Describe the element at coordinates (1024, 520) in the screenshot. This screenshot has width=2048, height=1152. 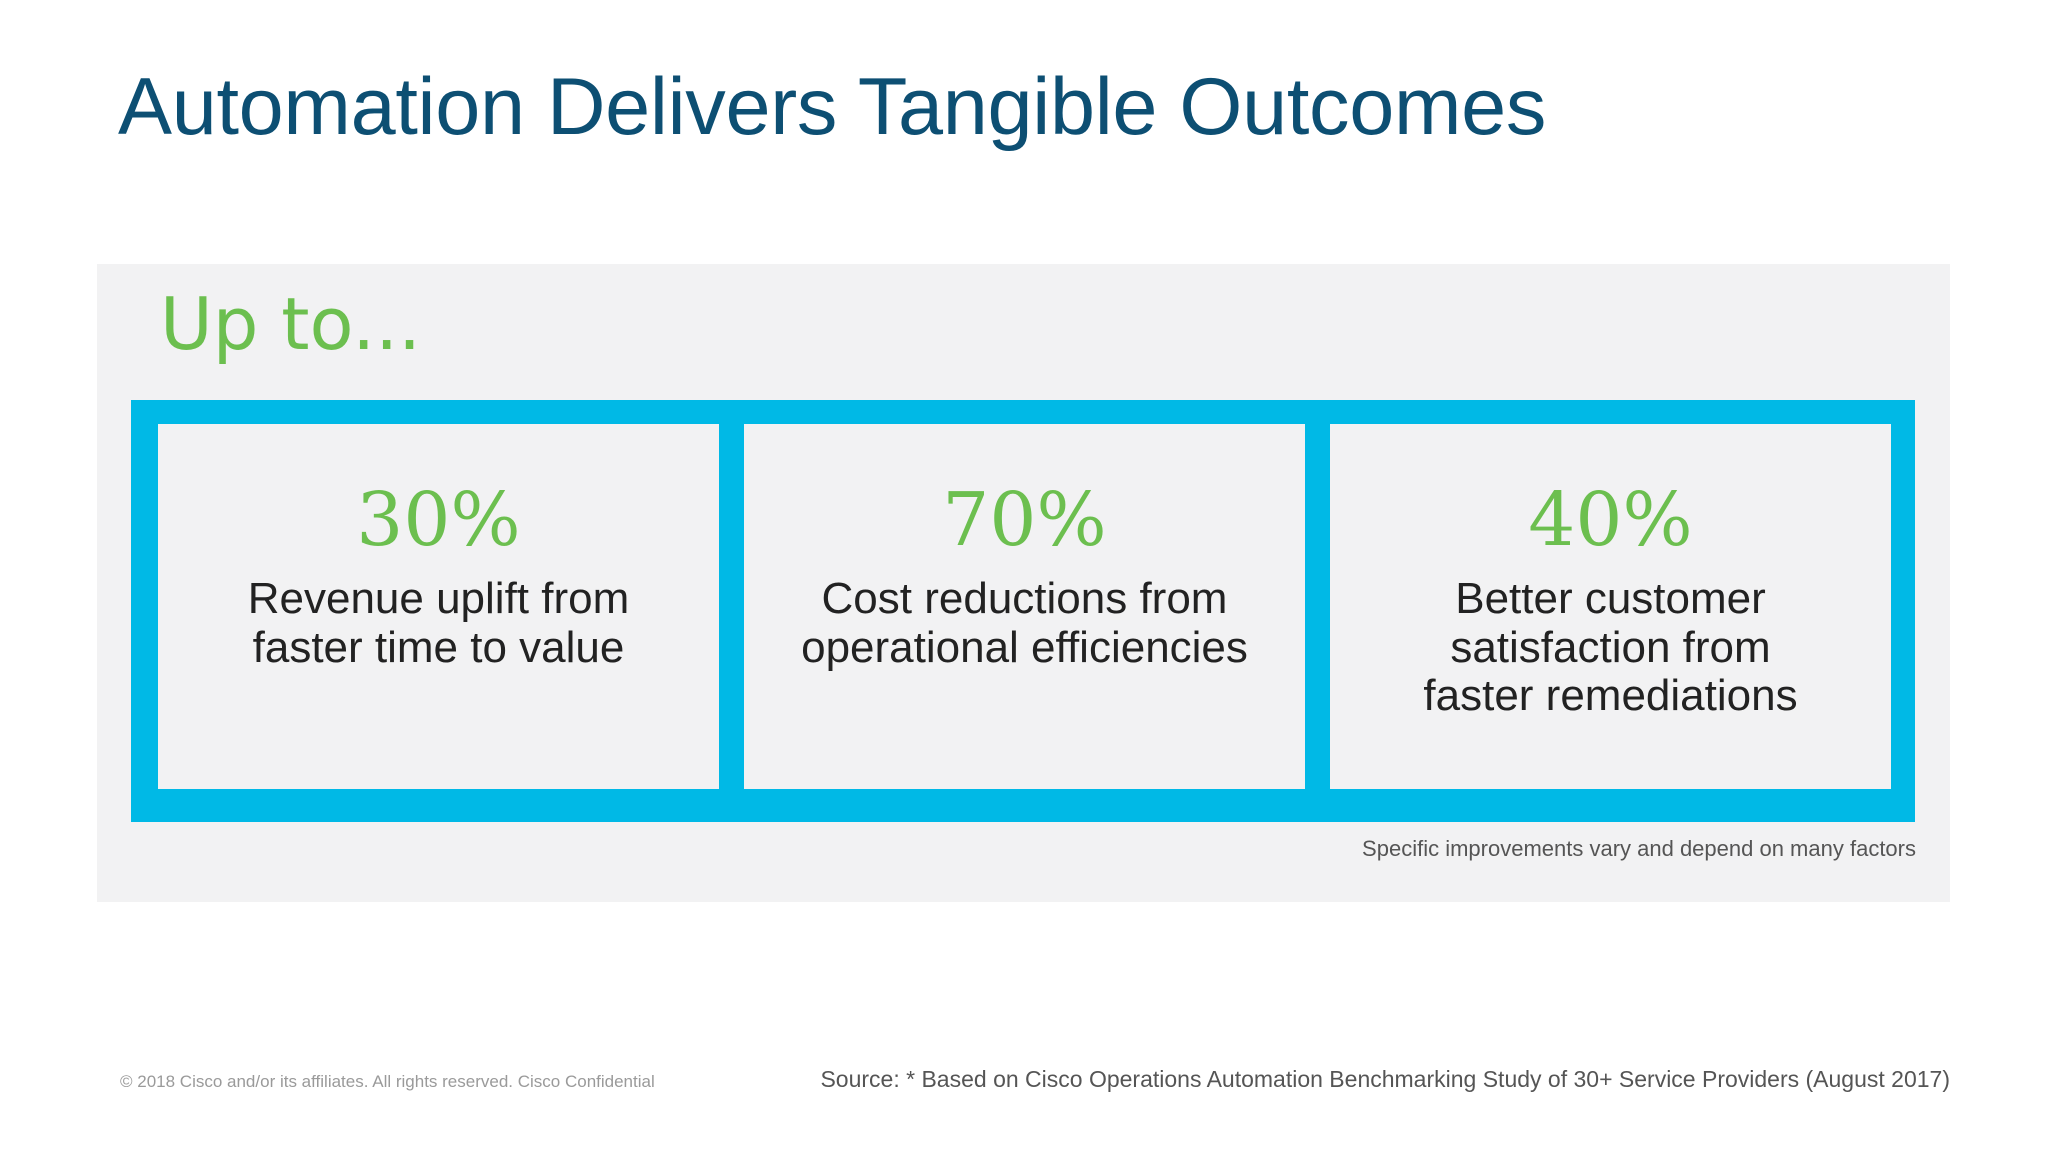
I see `stat-value: 70%` at that location.